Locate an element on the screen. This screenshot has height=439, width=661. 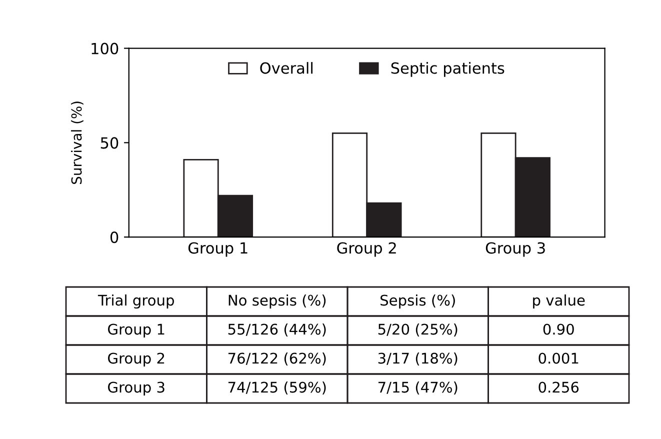
text: 5/20 (25%) is located at coordinates (418, 329).